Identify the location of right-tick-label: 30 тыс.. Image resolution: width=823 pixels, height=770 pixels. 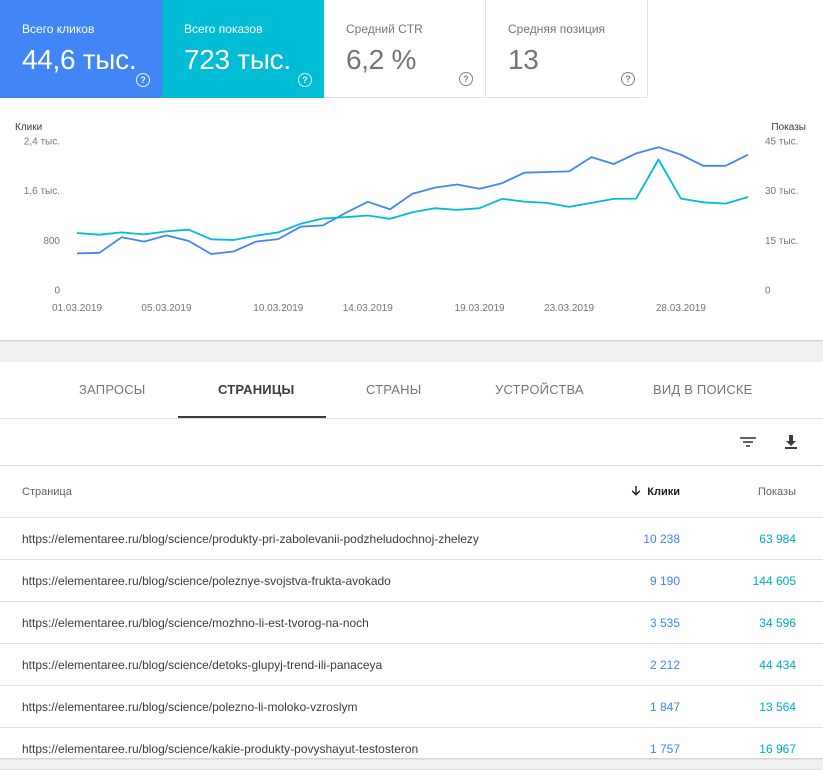
(781, 191).